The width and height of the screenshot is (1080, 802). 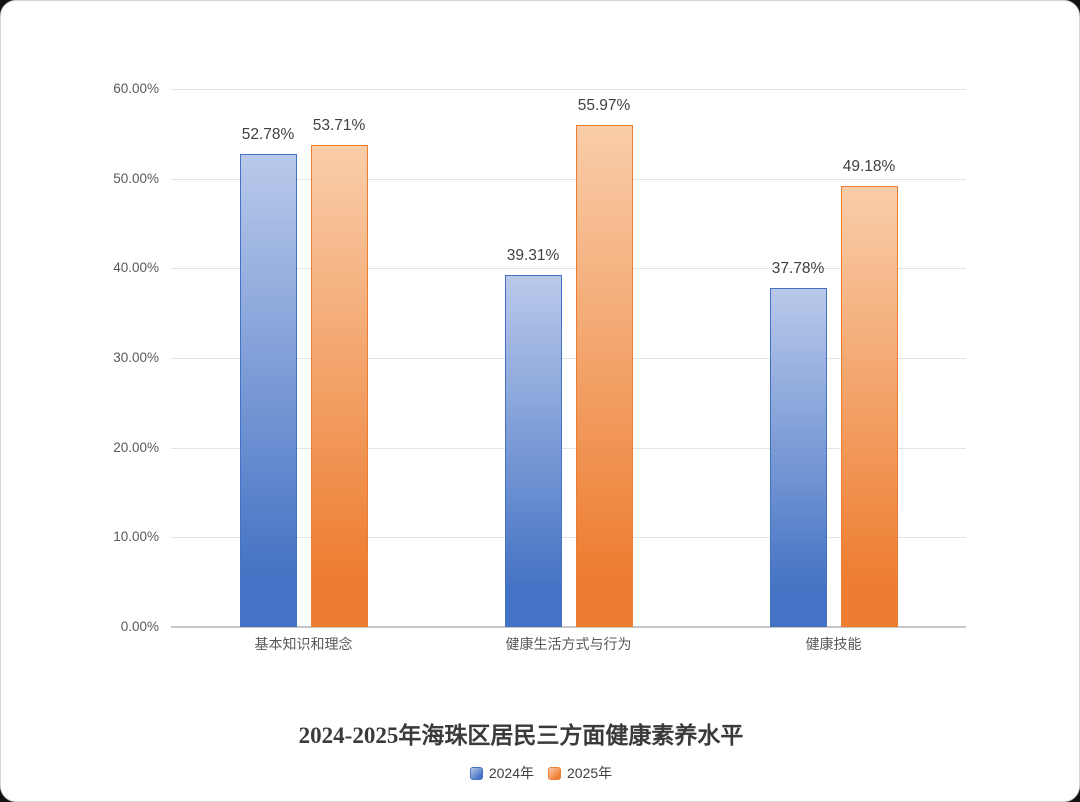 What do you see at coordinates (303, 644) in the screenshot?
I see `category-label: 基本知识和理念` at bounding box center [303, 644].